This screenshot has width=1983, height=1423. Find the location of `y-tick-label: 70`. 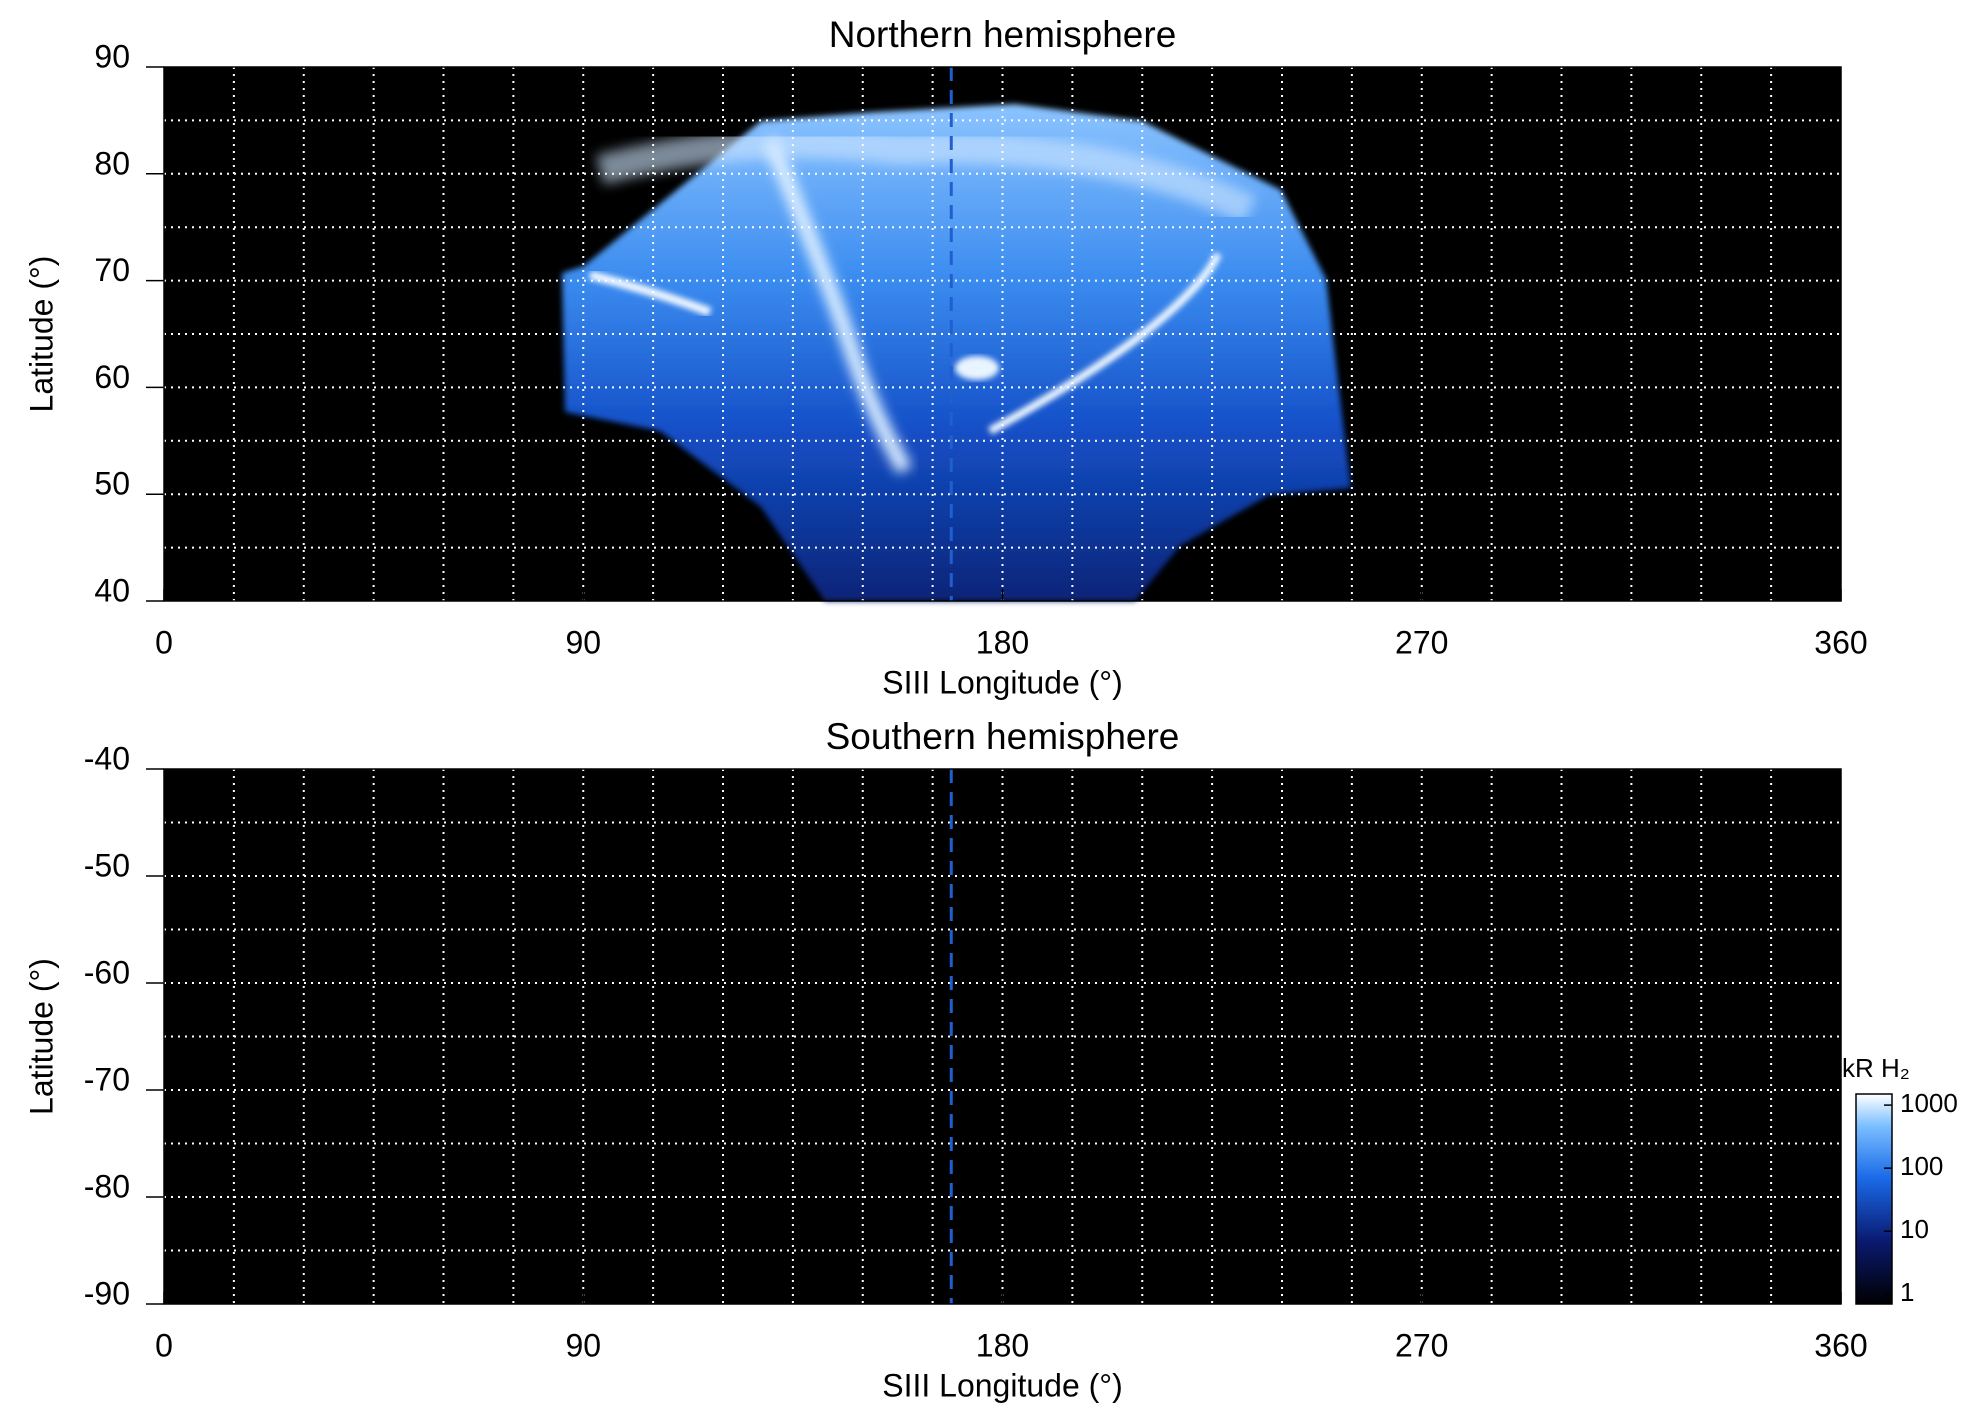

y-tick-label: 70 is located at coordinates (112, 270).